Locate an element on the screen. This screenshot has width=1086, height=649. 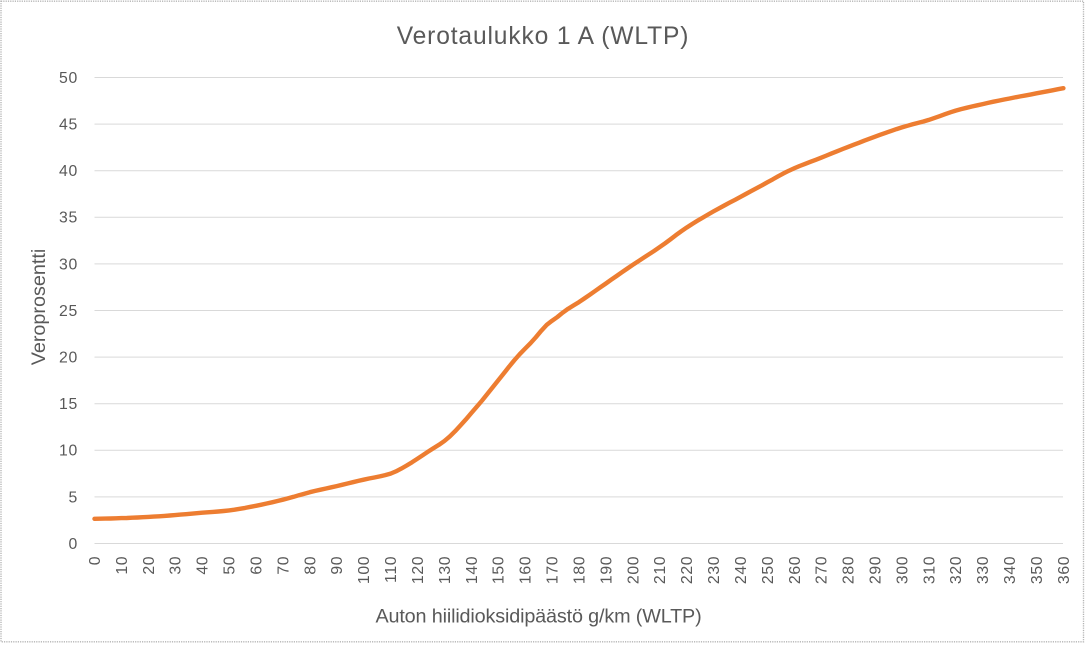
svg-text: 290 is located at coordinates (876, 570).